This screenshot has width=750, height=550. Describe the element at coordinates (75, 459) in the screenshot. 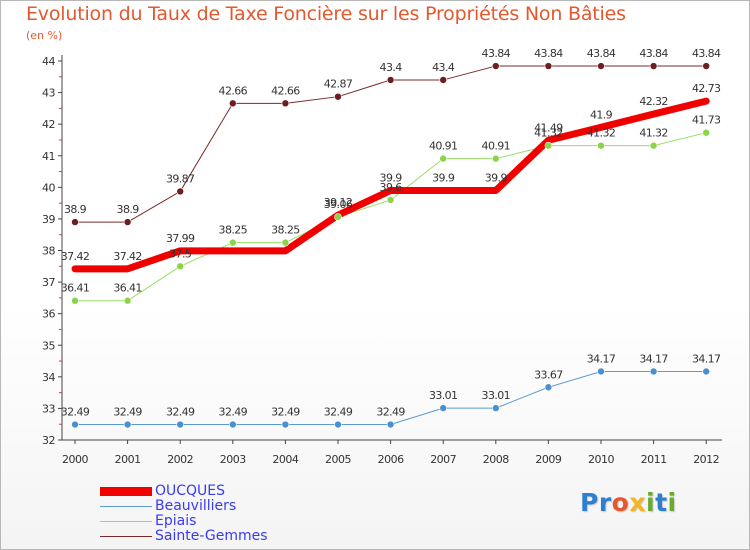

I see `x-tick-label: 2000` at that location.